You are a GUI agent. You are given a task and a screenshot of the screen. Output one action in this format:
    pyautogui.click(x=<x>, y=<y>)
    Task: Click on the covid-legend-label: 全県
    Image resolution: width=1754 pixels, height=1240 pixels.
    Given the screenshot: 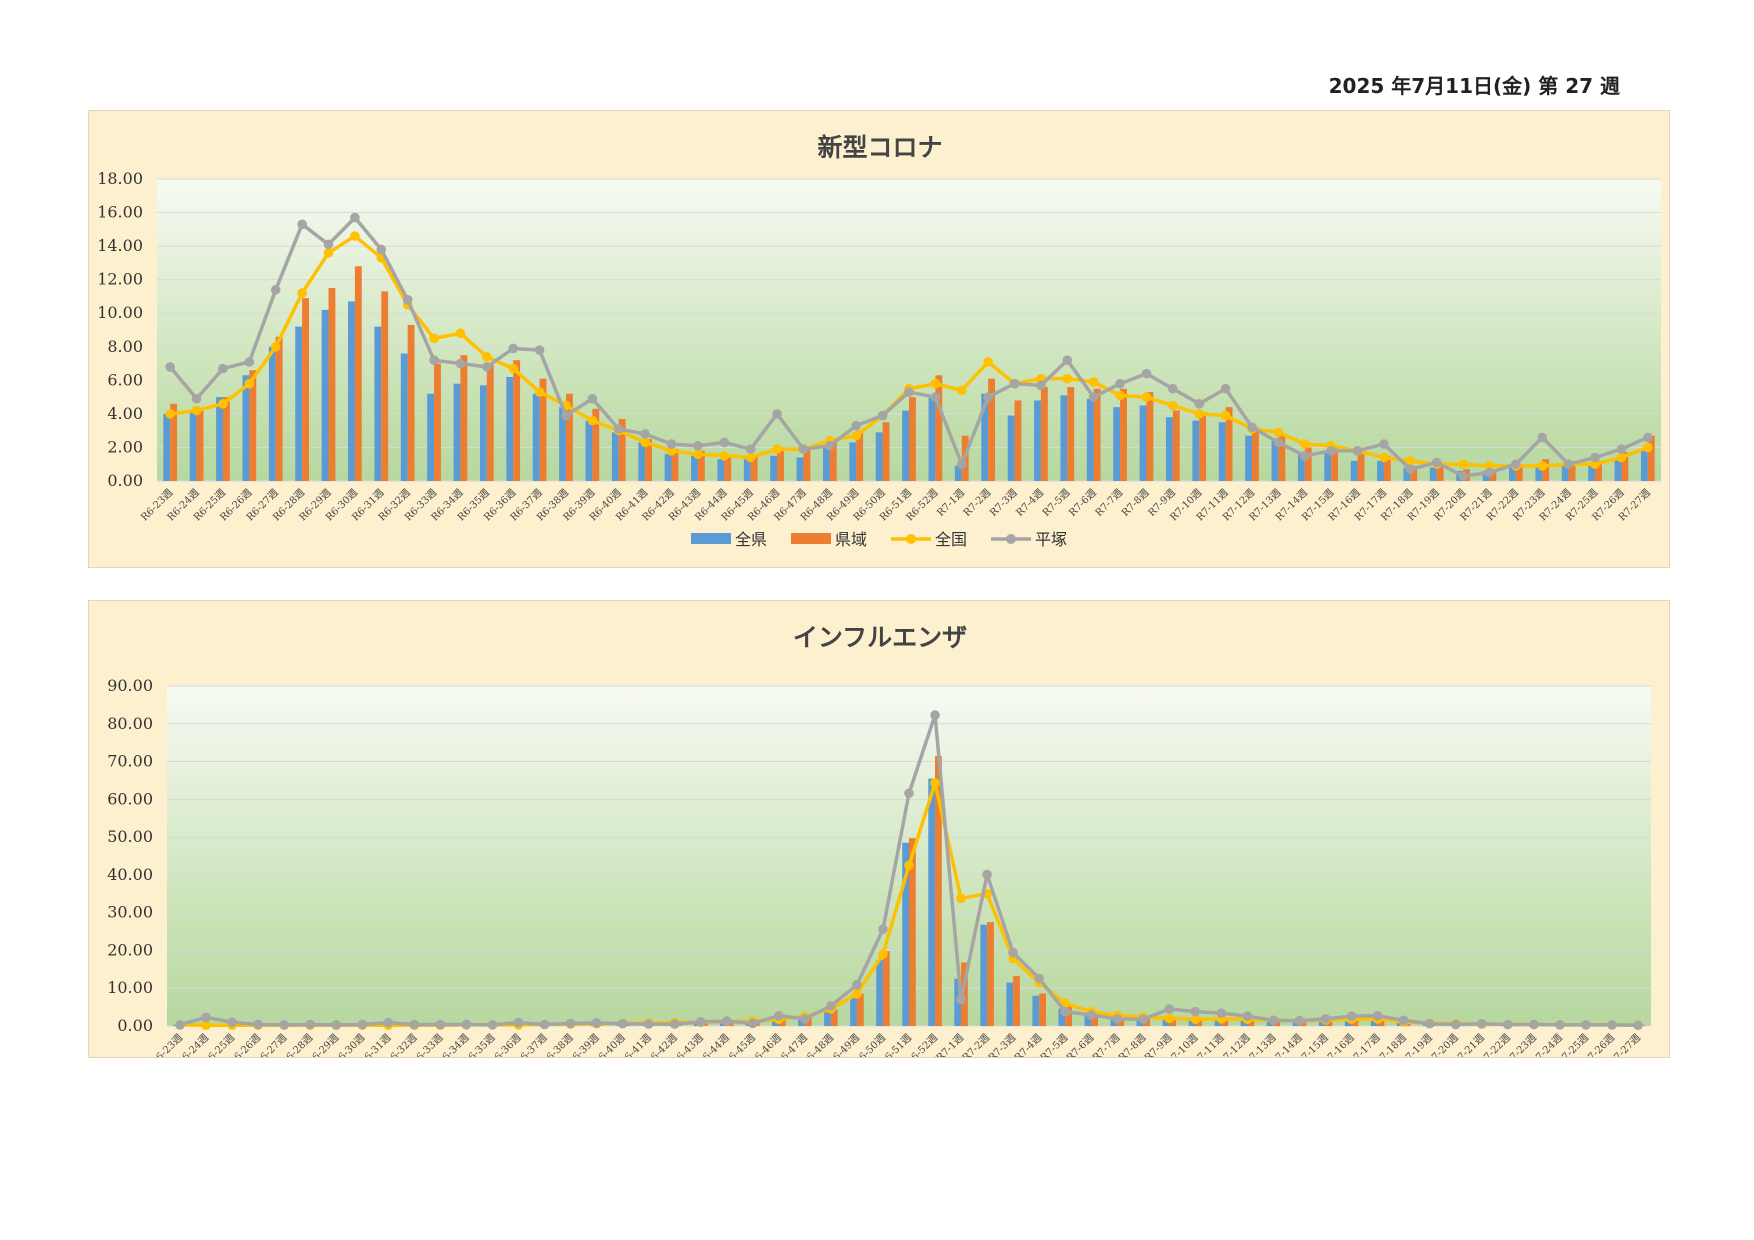 What is the action you would take?
    pyautogui.click(x=751, y=539)
    